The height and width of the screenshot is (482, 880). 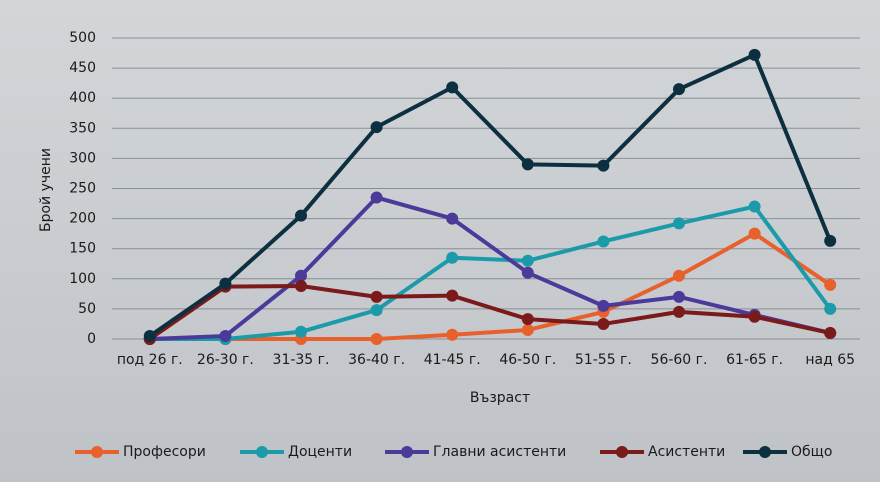 What do you see at coordinates (527, 360) in the screenshot?
I see `x-tick-label: 46-50 г.` at bounding box center [527, 360].